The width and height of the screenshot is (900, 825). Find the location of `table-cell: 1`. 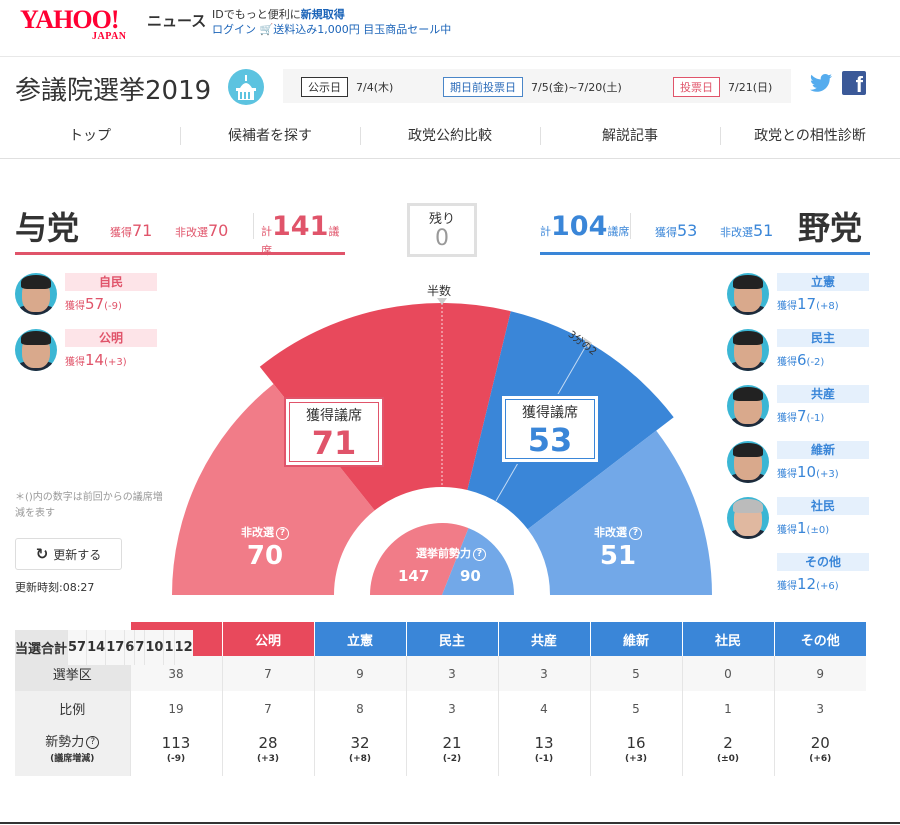

table-cell: 1 is located at coordinates (727, 708).